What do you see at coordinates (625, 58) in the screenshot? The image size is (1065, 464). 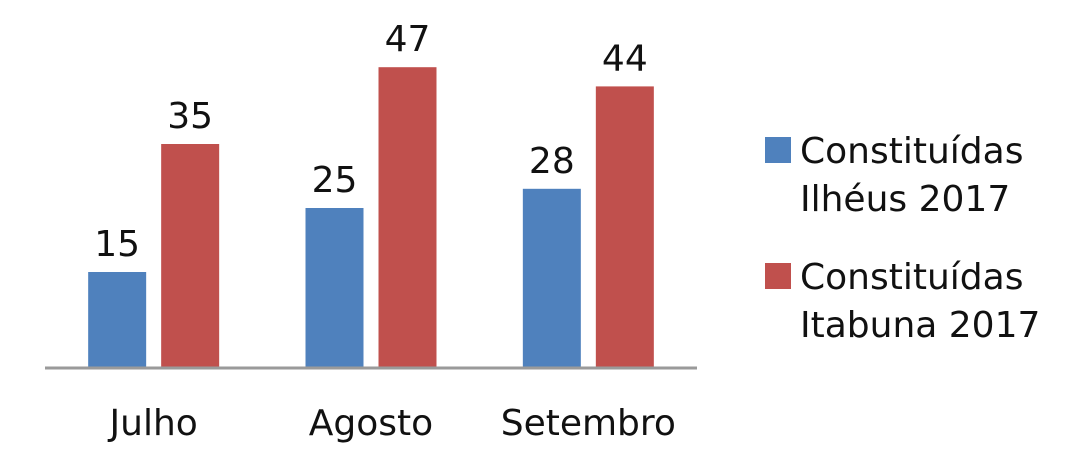 I see `data-label-setembro-series-2: 44` at bounding box center [625, 58].